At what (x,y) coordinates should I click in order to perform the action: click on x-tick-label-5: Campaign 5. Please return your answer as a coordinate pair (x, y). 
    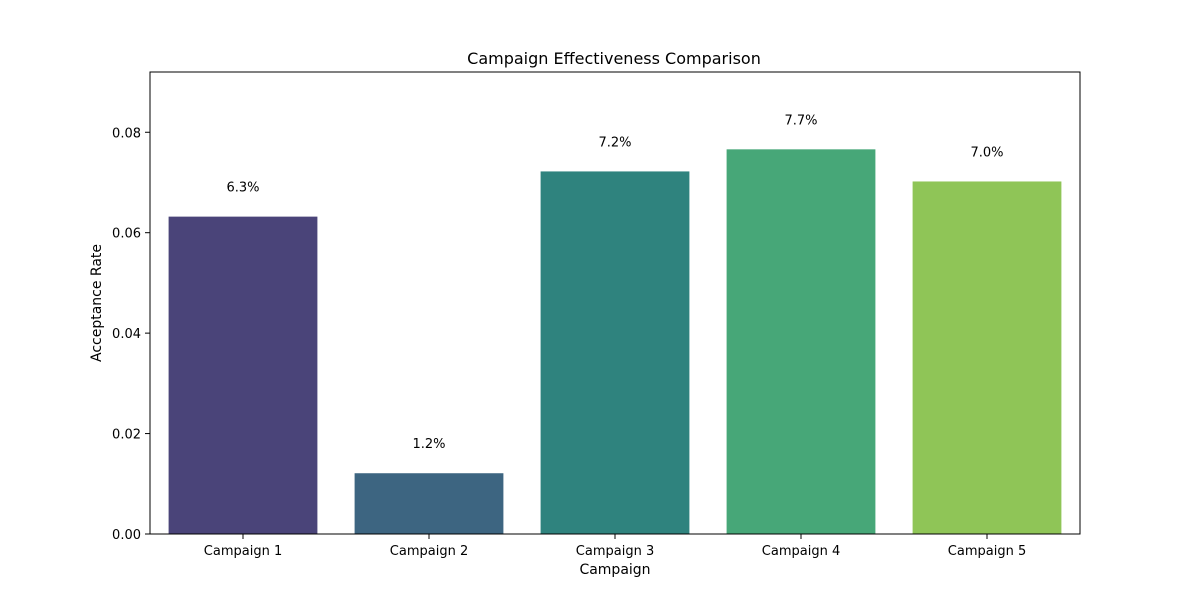
    Looking at the image, I should click on (987, 551).